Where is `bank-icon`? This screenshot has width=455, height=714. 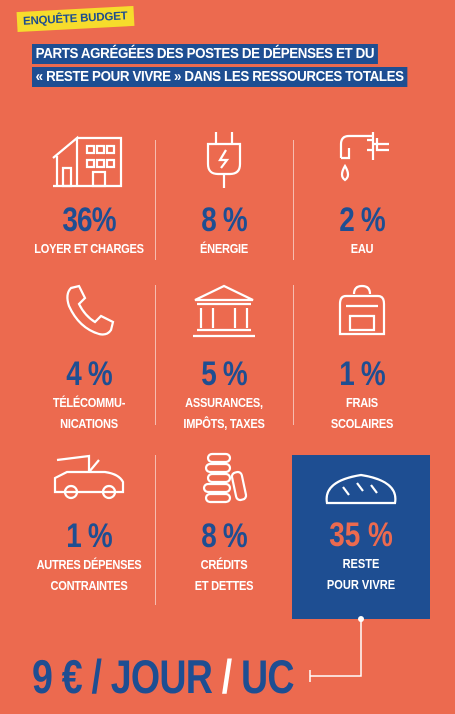
bank-icon is located at coordinates (224, 311).